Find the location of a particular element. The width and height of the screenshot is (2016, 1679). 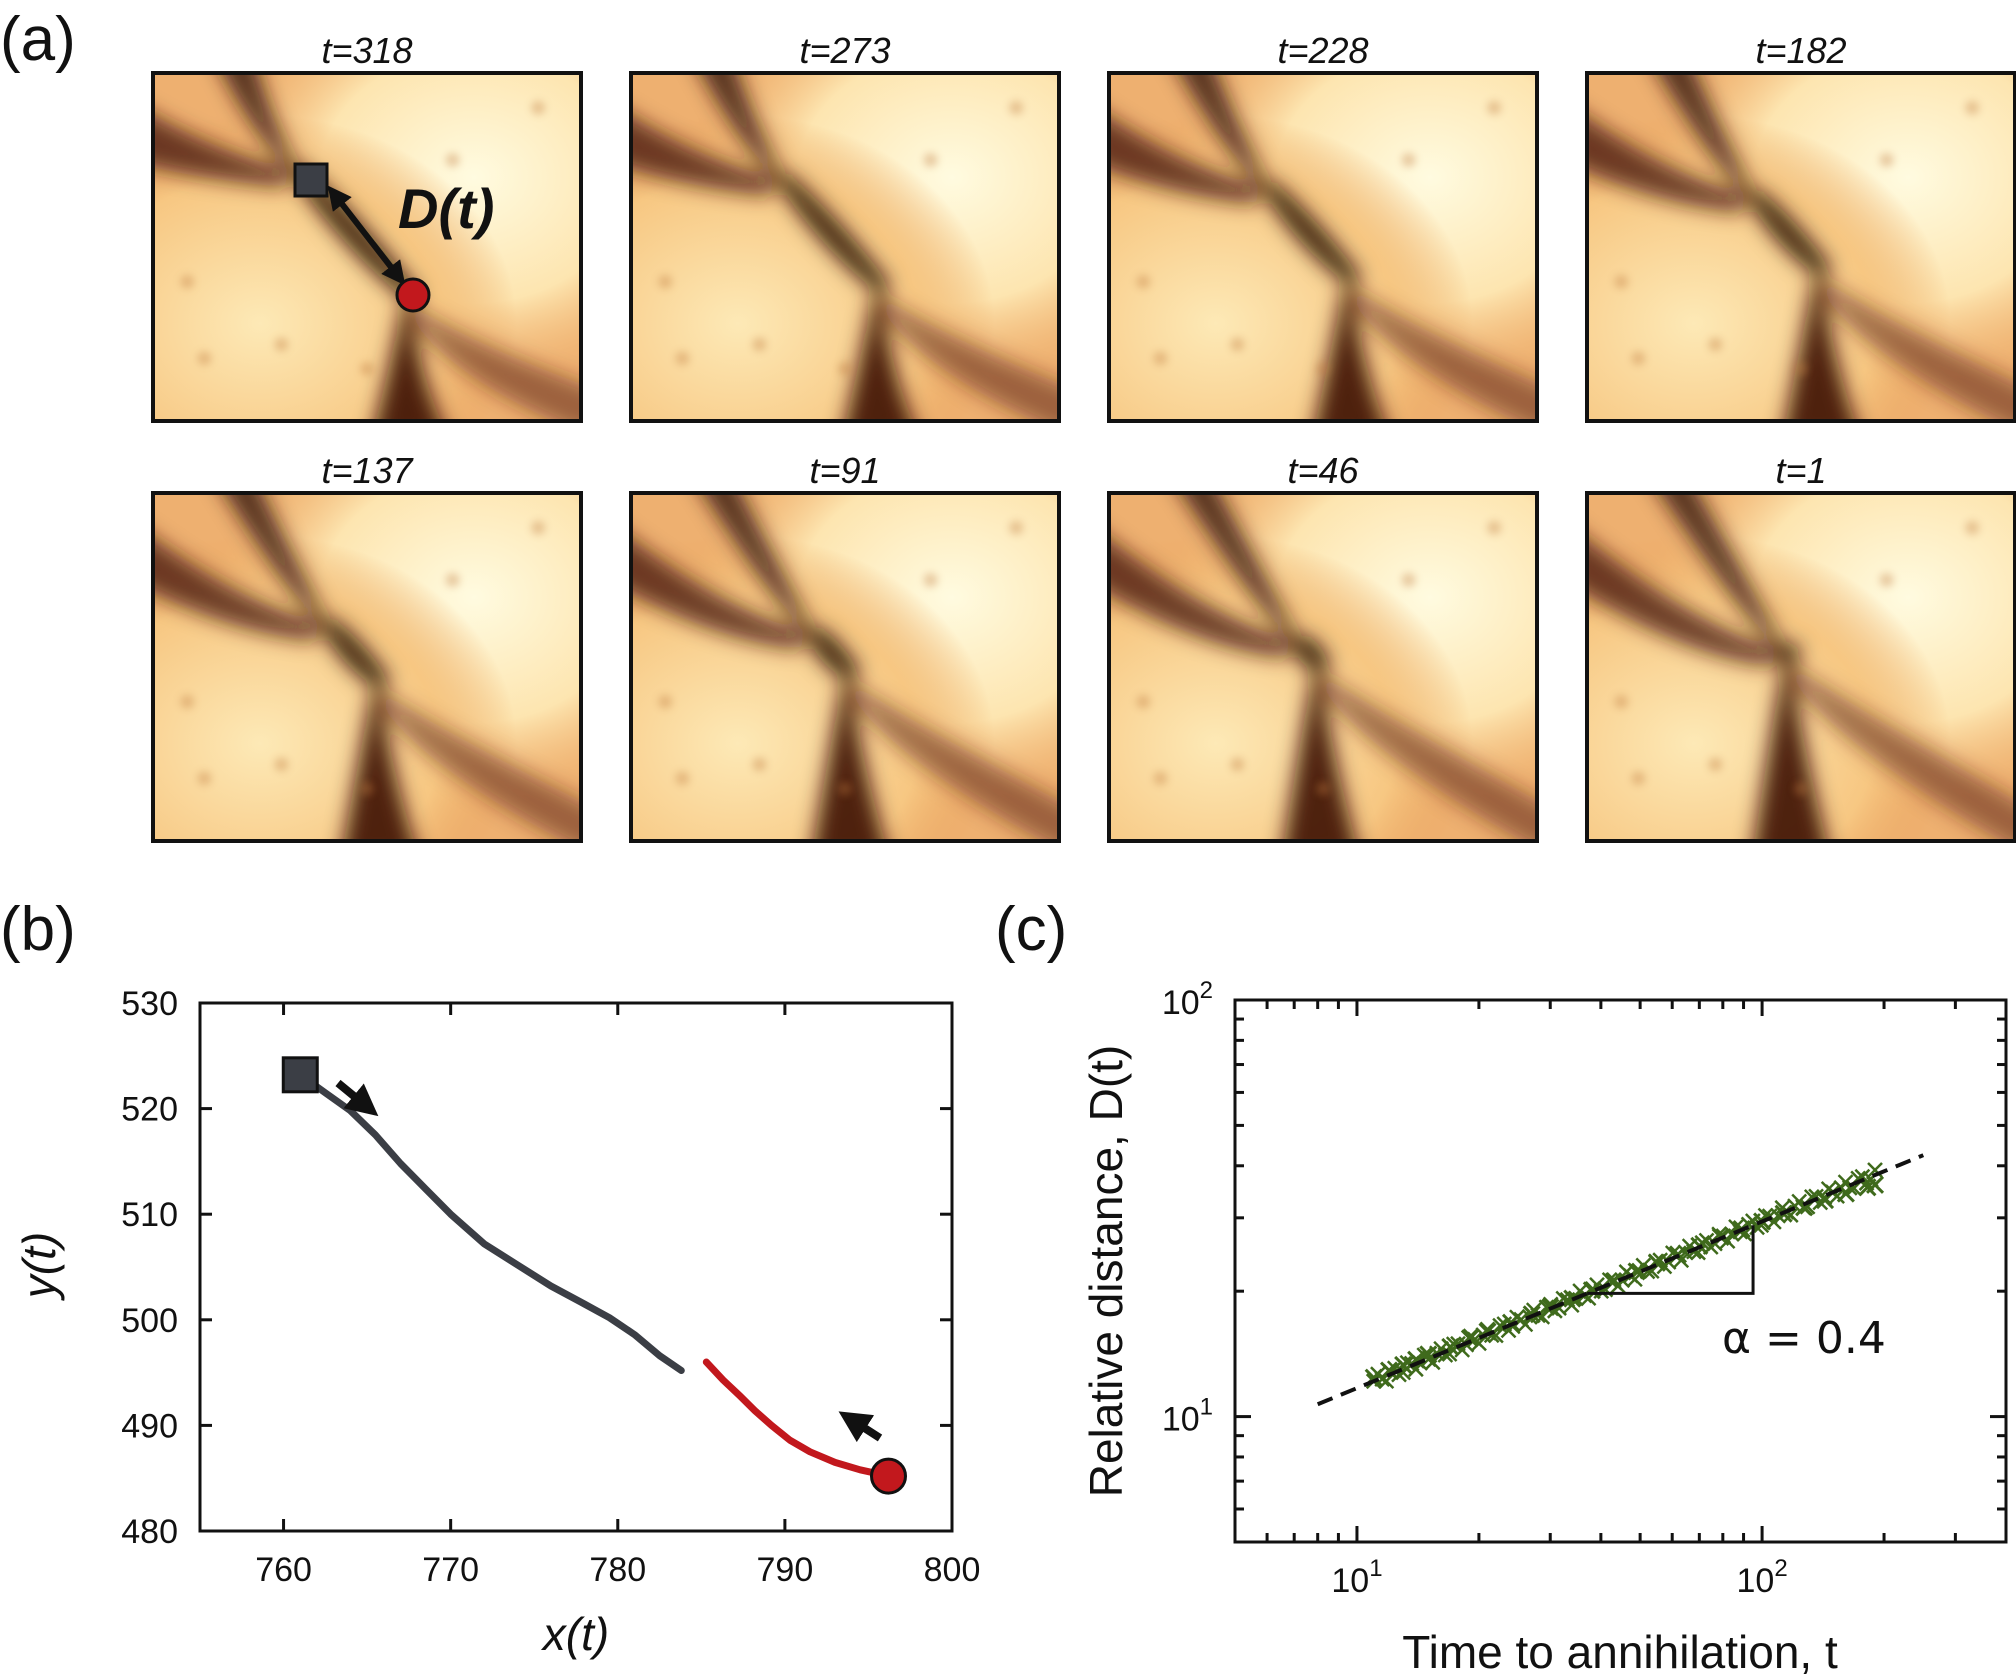

panel-b-letter: (b) is located at coordinates (38, 929).